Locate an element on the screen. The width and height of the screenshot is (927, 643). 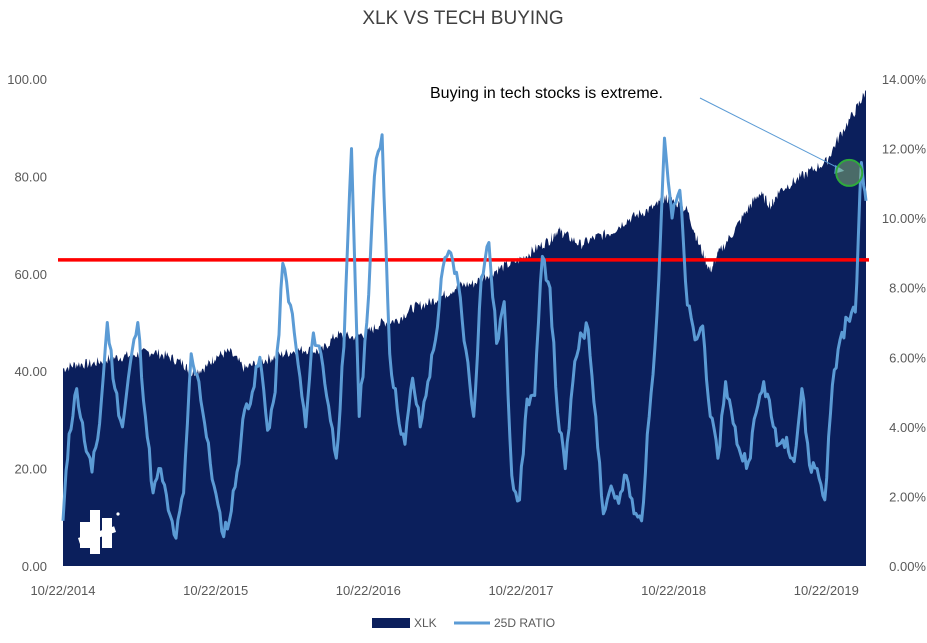
y-right-tick-label: 8.00% is located at coordinates (907, 288).